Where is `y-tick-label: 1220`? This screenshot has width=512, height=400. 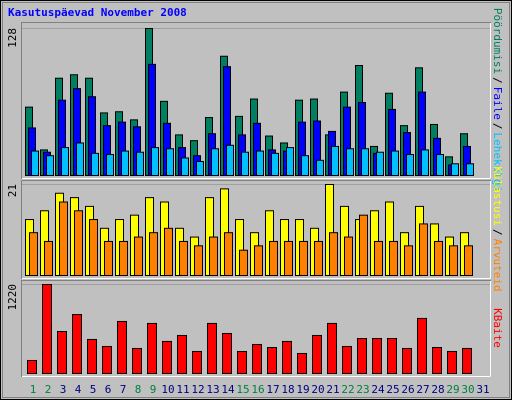 y-tick-label: 1220 is located at coordinates (12, 297).